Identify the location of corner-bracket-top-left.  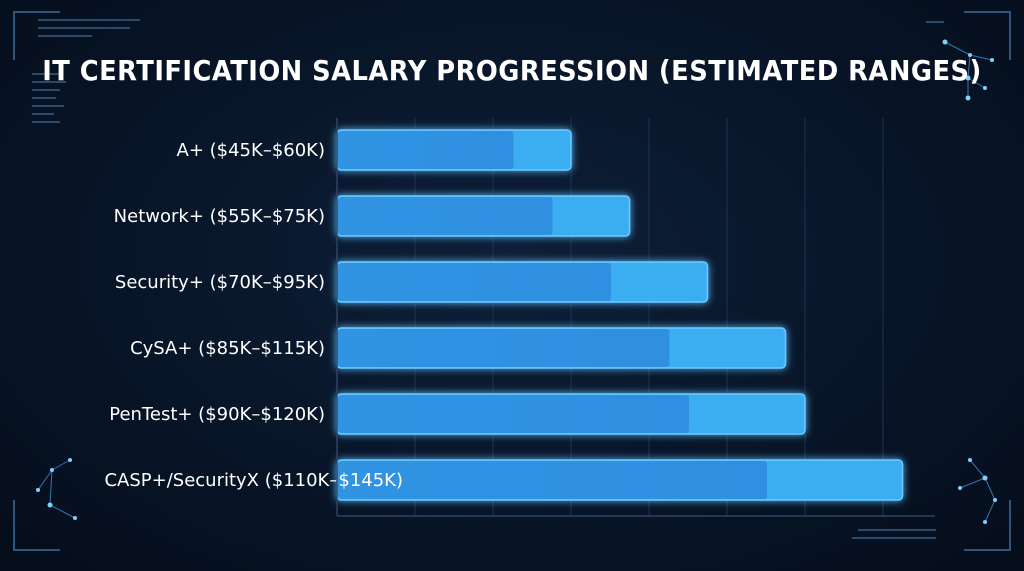
(36, 35).